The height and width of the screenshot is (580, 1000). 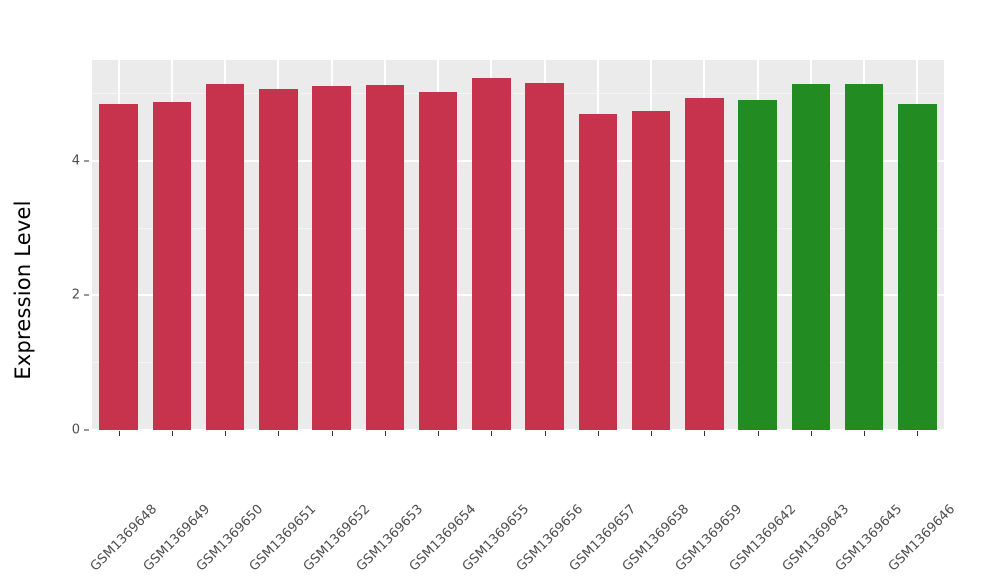 What do you see at coordinates (177, 538) in the screenshot?
I see `x-axis-tick-label-text: GSM1369649` at bounding box center [177, 538].